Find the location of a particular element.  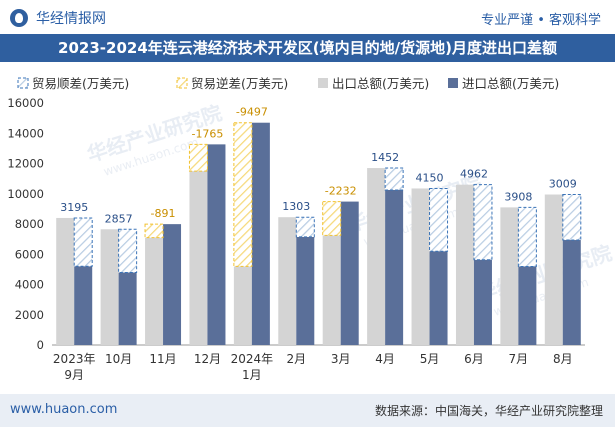

legend-item-0: 贸易顺差(万美元) is located at coordinates (73, 83).